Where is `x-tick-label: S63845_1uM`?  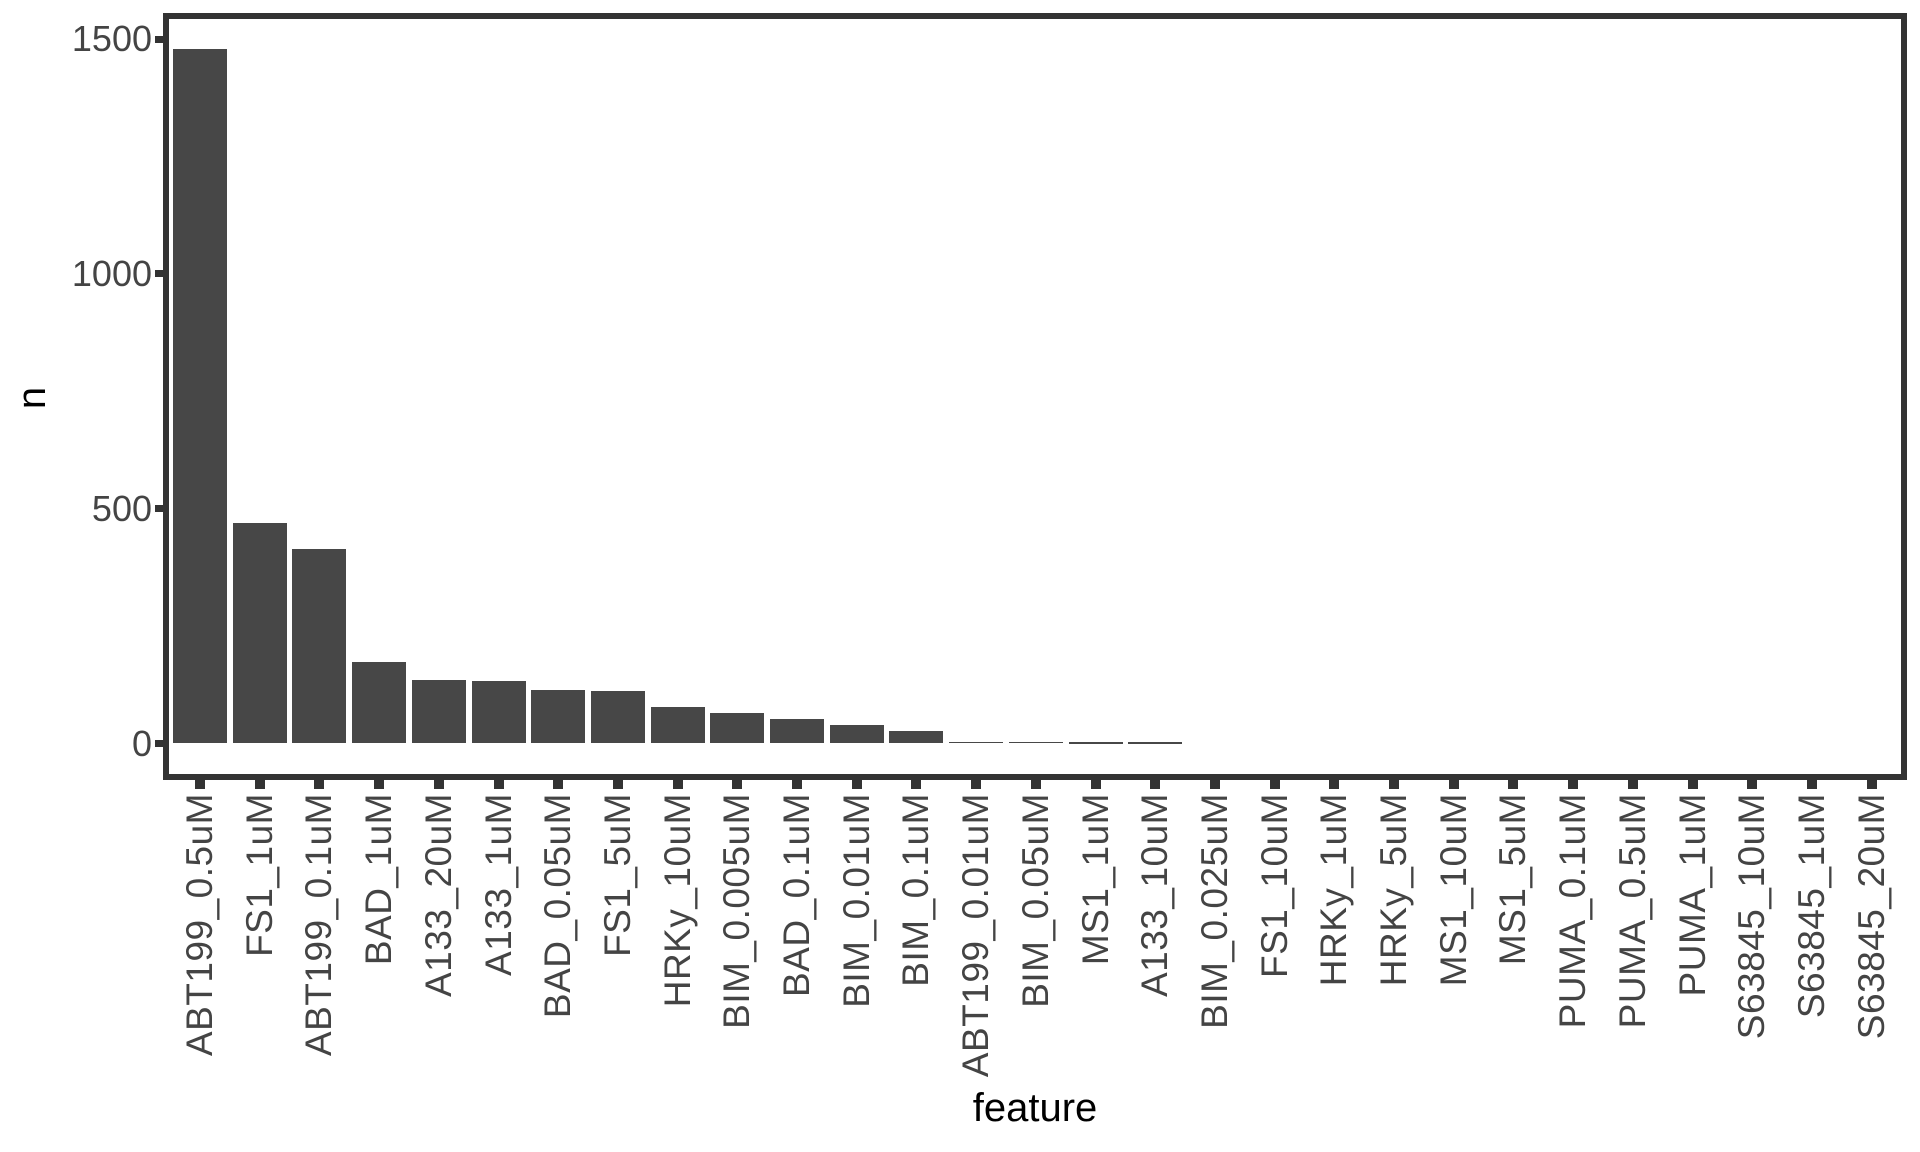
x-tick-label: S63845_1uM is located at coordinates (1811, 906).